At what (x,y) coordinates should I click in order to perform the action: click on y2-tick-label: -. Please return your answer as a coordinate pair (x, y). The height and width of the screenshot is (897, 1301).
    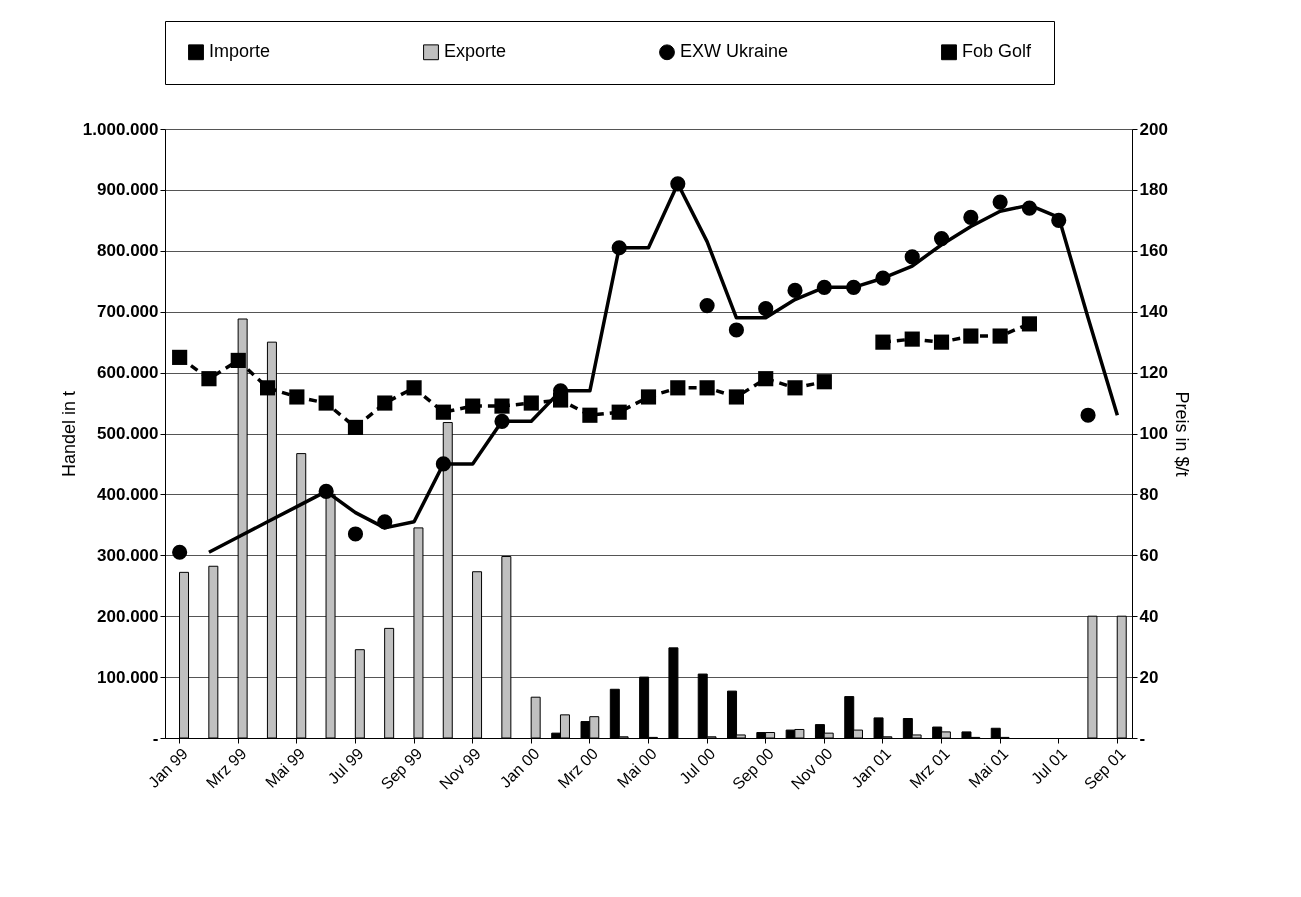
    Looking at the image, I should click on (1142, 738).